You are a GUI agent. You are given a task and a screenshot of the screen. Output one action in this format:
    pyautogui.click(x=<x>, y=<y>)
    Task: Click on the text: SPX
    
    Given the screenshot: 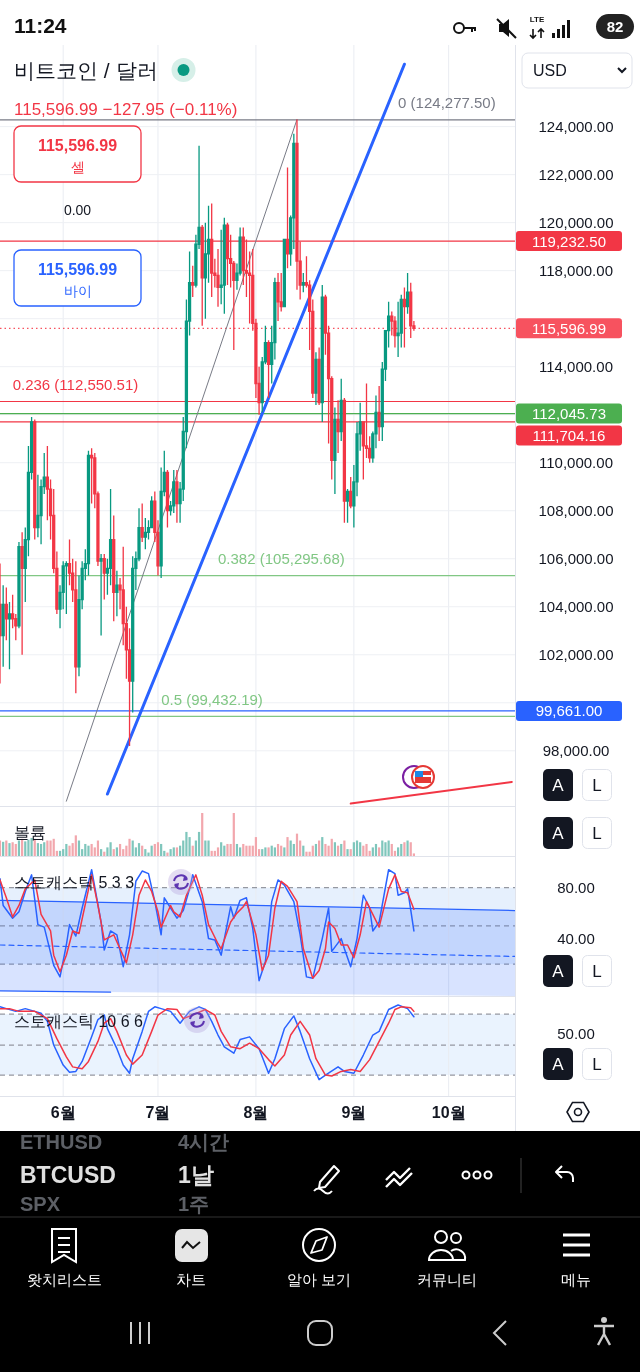 What is the action you would take?
    pyautogui.click(x=40, y=1204)
    